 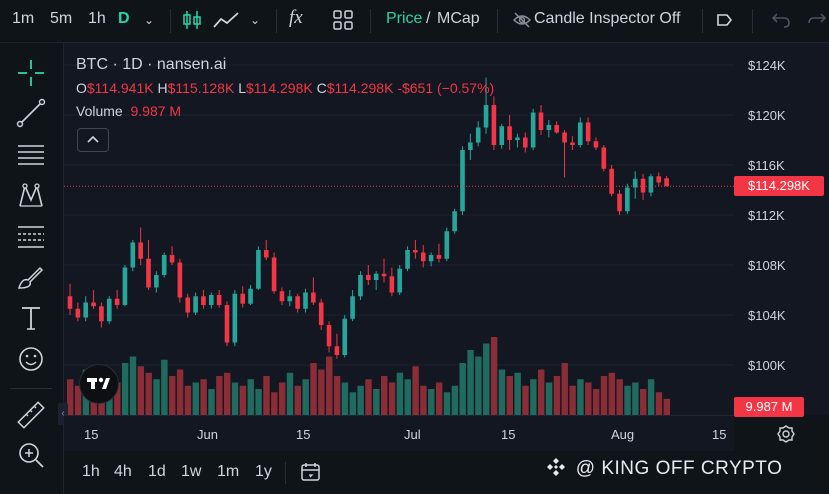 I want to click on toolbar-collapse-handle: ‹, so click(x=63, y=414).